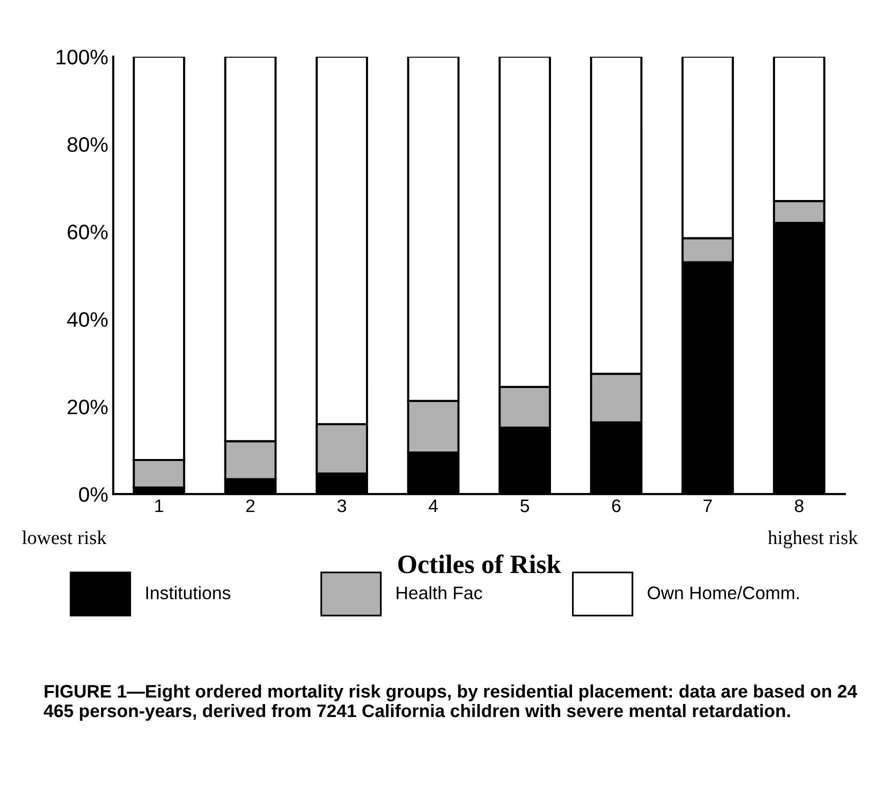  I want to click on text: highest risk, so click(813, 539).